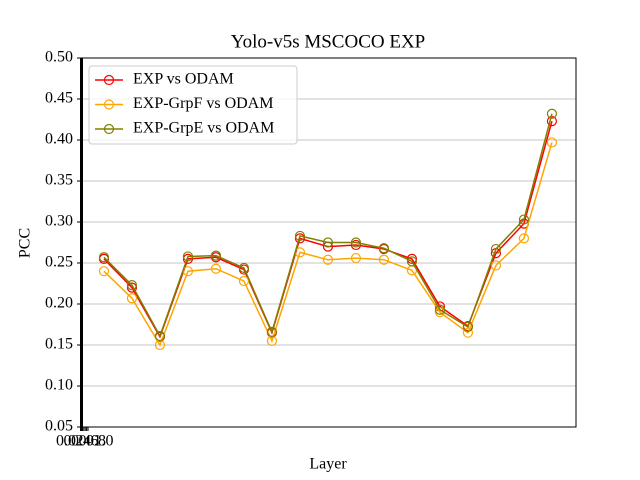 This screenshot has height=480, width=640. Describe the element at coordinates (328, 464) in the screenshot. I see `x-axis-label: Layer` at that location.